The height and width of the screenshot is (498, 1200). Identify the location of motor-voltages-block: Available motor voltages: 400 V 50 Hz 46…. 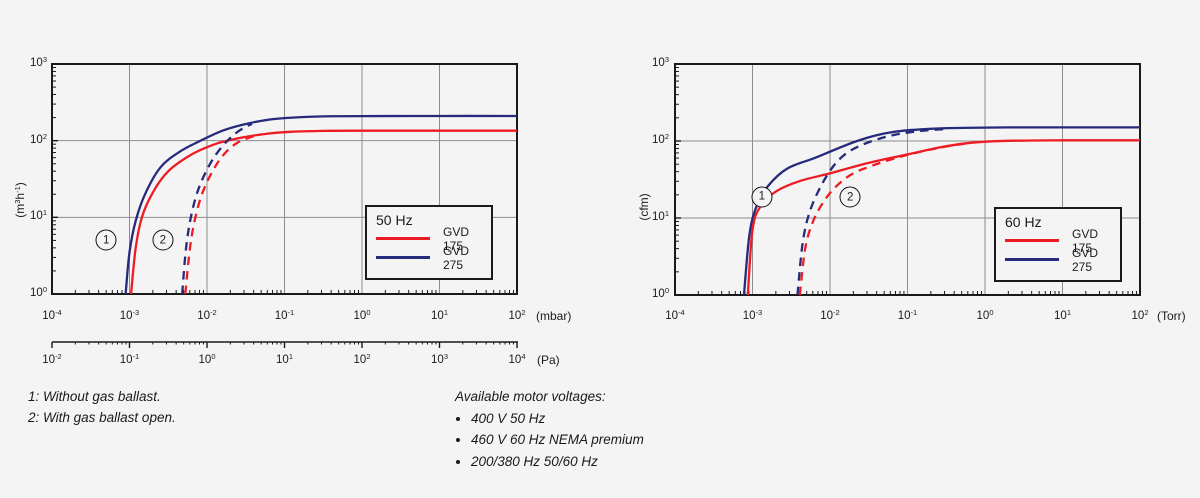
(549, 429).